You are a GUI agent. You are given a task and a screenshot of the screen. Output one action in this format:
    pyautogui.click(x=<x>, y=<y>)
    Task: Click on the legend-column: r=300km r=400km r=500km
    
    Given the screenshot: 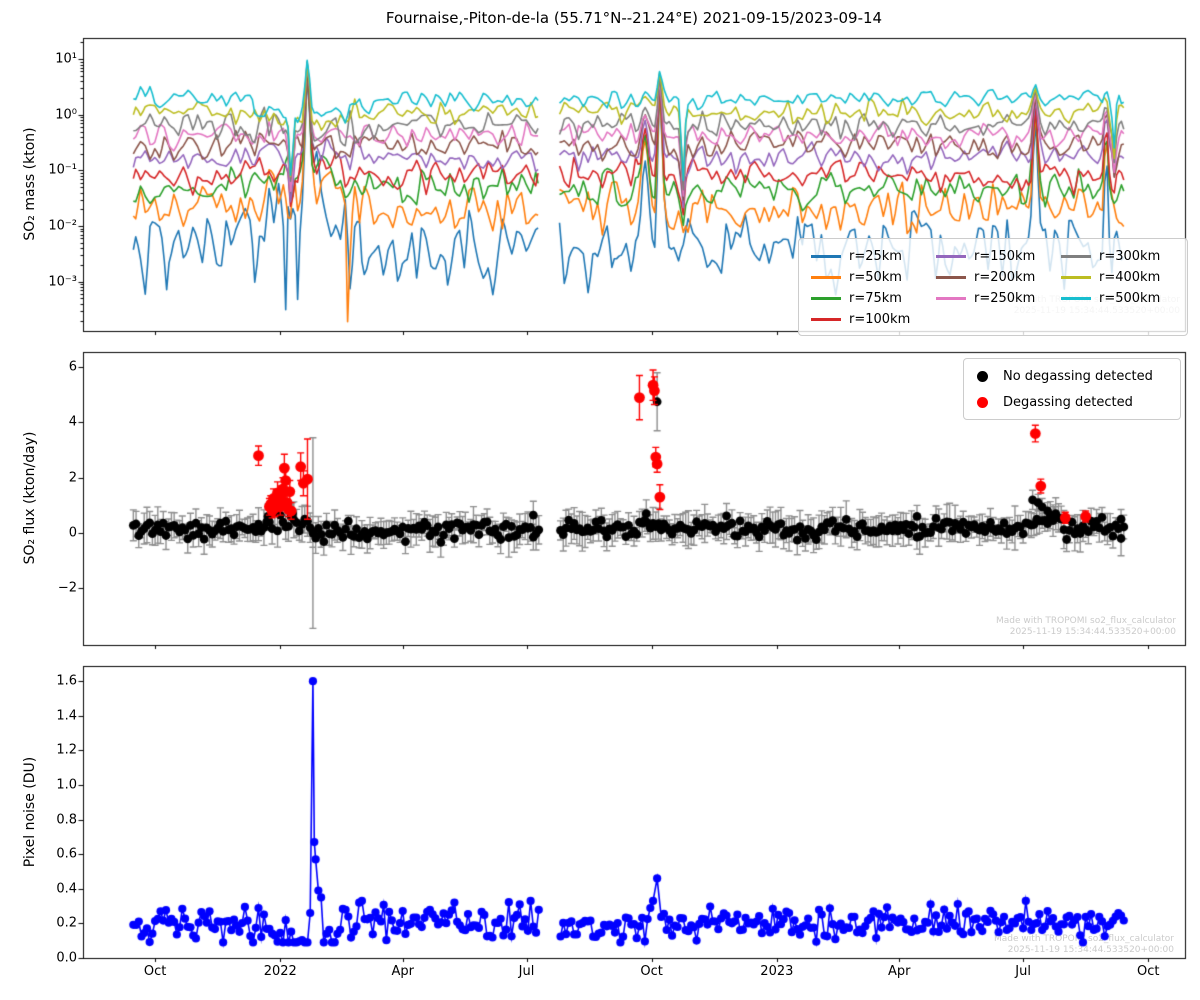 What is the action you would take?
    pyautogui.click(x=1123, y=277)
    